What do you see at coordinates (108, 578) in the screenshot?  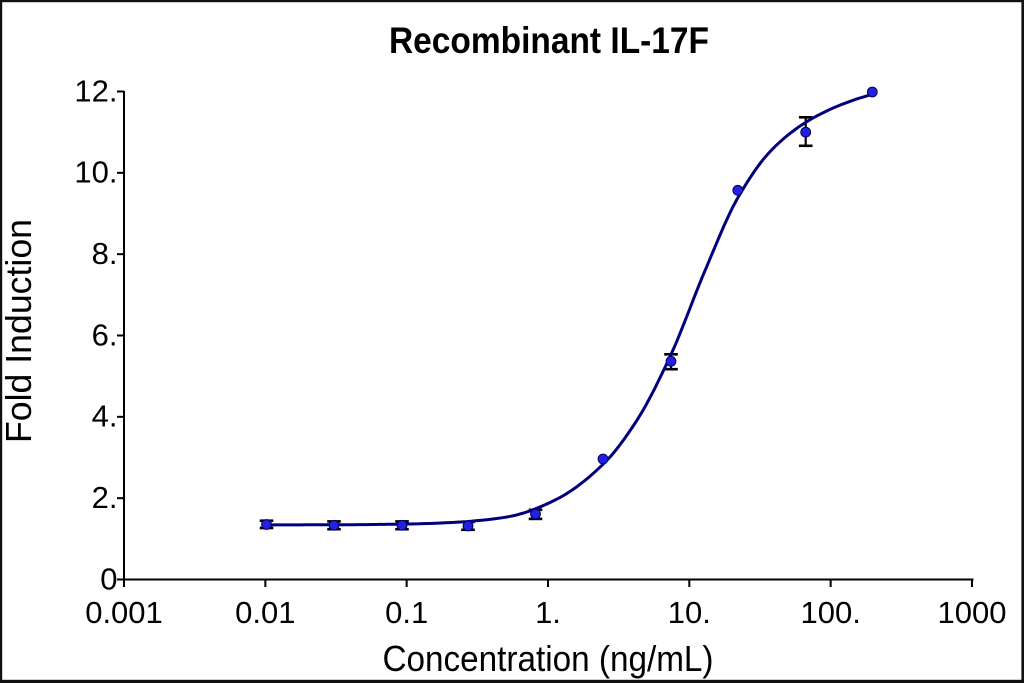 I see `svg-text: 0` at bounding box center [108, 578].